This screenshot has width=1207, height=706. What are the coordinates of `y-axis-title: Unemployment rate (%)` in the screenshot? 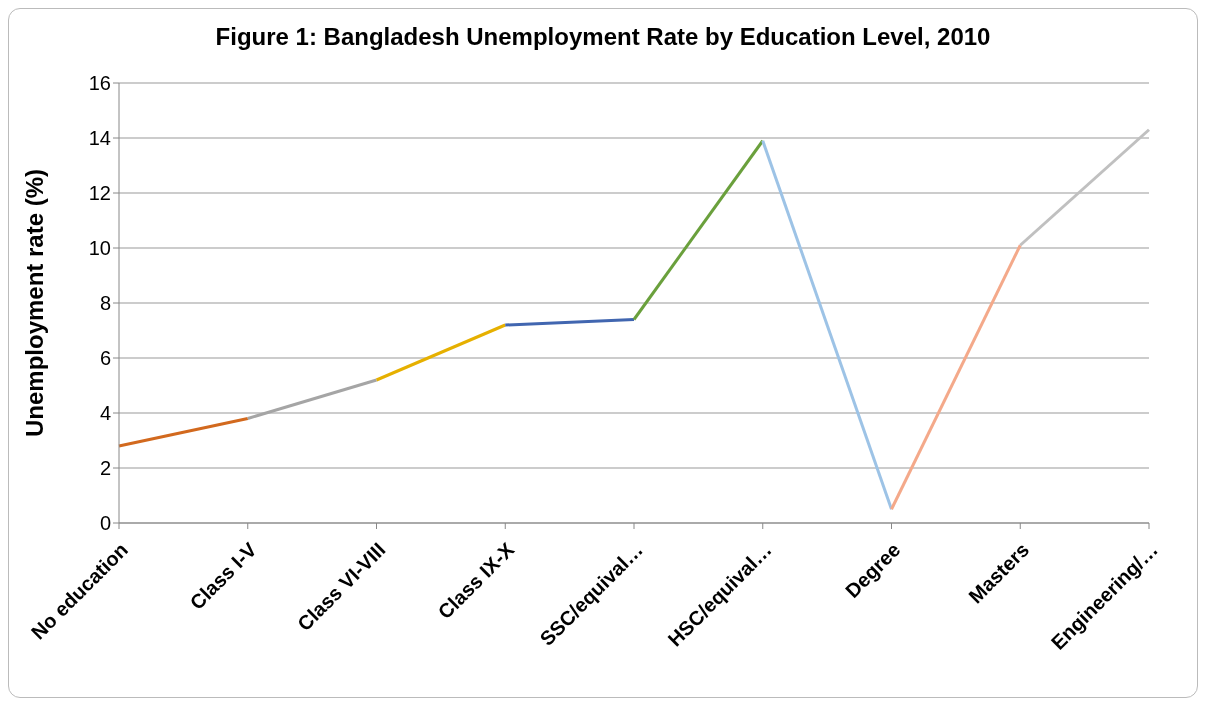 It's located at (34, 303).